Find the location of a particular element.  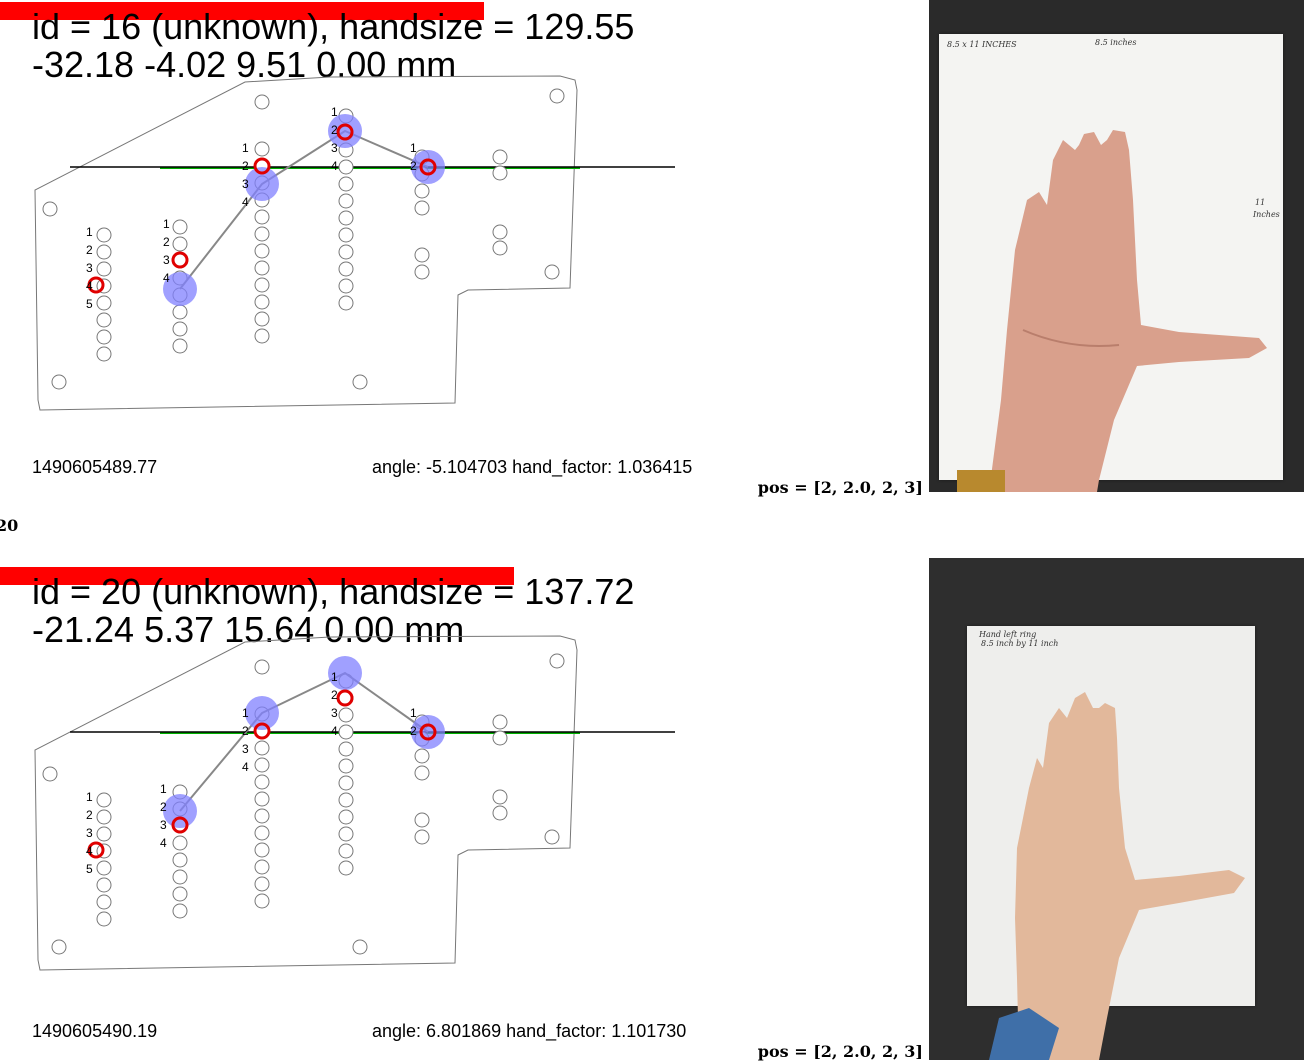

paper-note: 8.5 inch by 11 inch is located at coordinates (1020, 643).